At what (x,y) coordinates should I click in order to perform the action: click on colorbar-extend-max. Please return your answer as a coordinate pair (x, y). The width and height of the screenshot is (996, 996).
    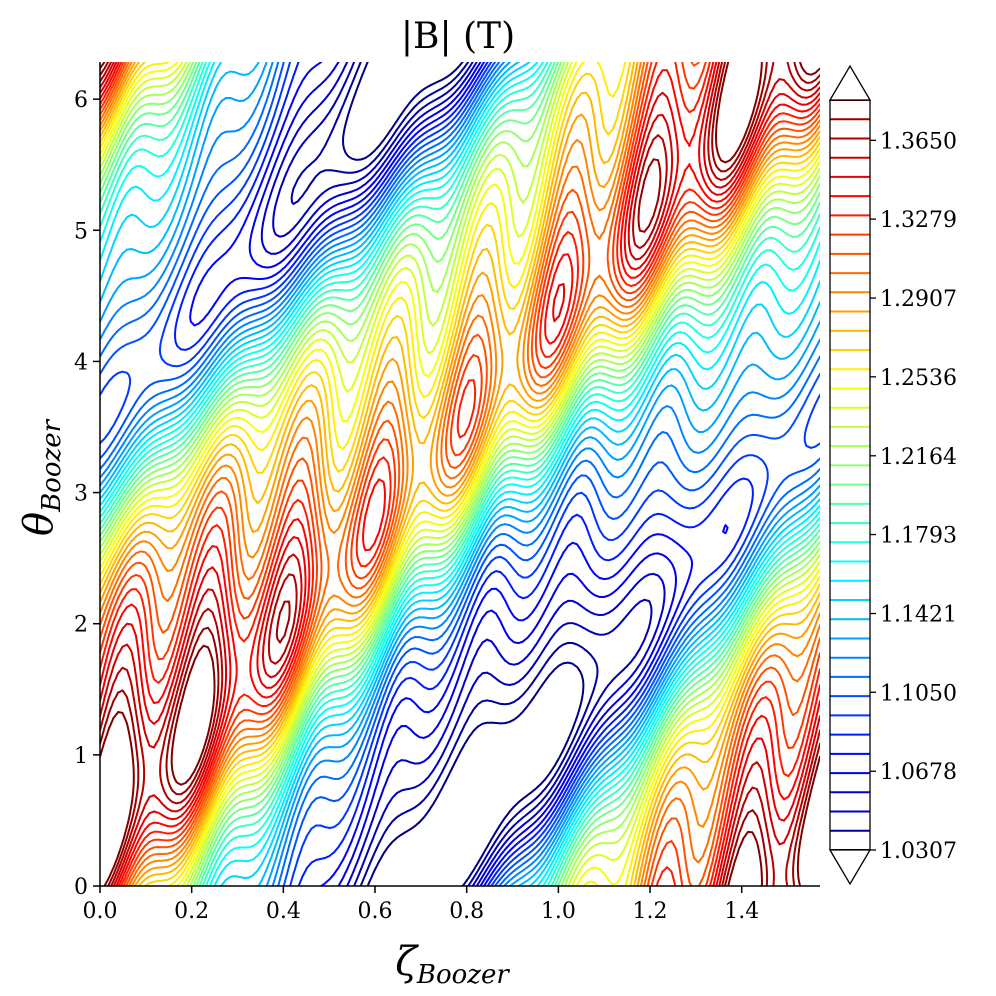
    Looking at the image, I should click on (850, 82).